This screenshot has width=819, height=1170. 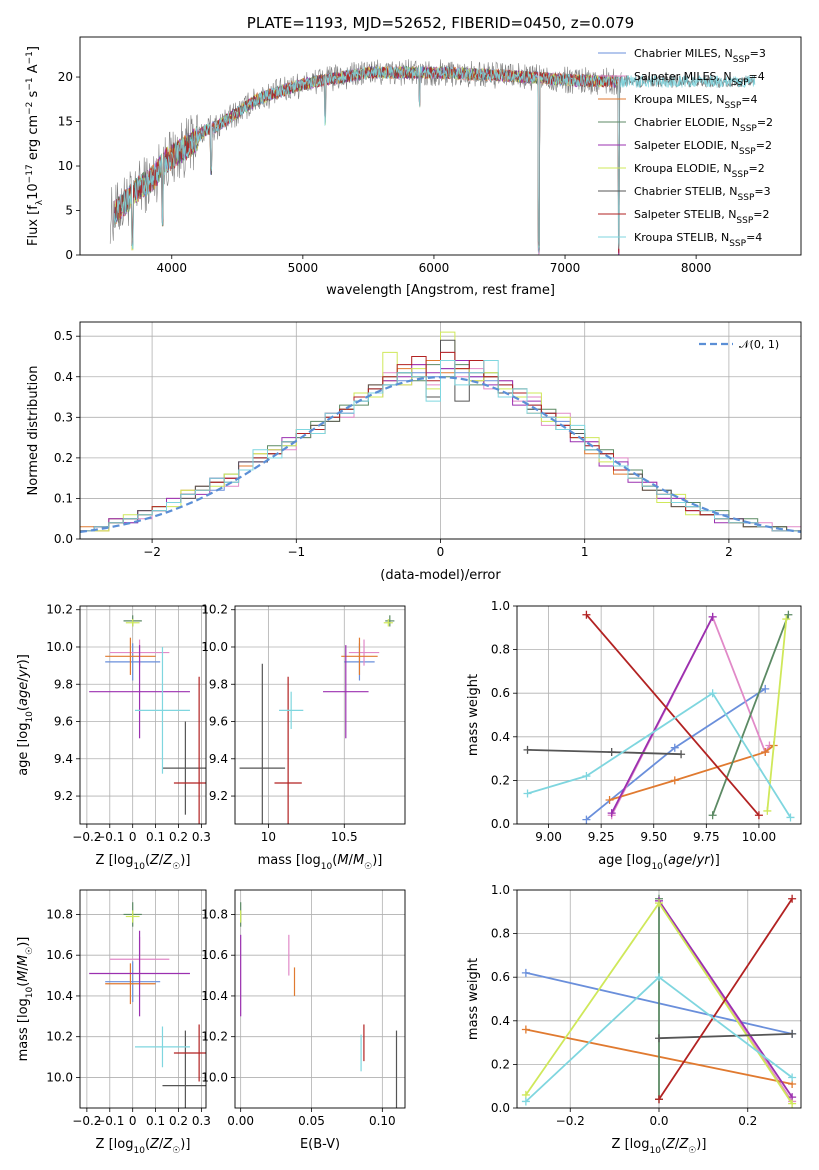 What do you see at coordinates (59, 610) in the screenshot?
I see `y-tick-label: 10.2` at bounding box center [59, 610].